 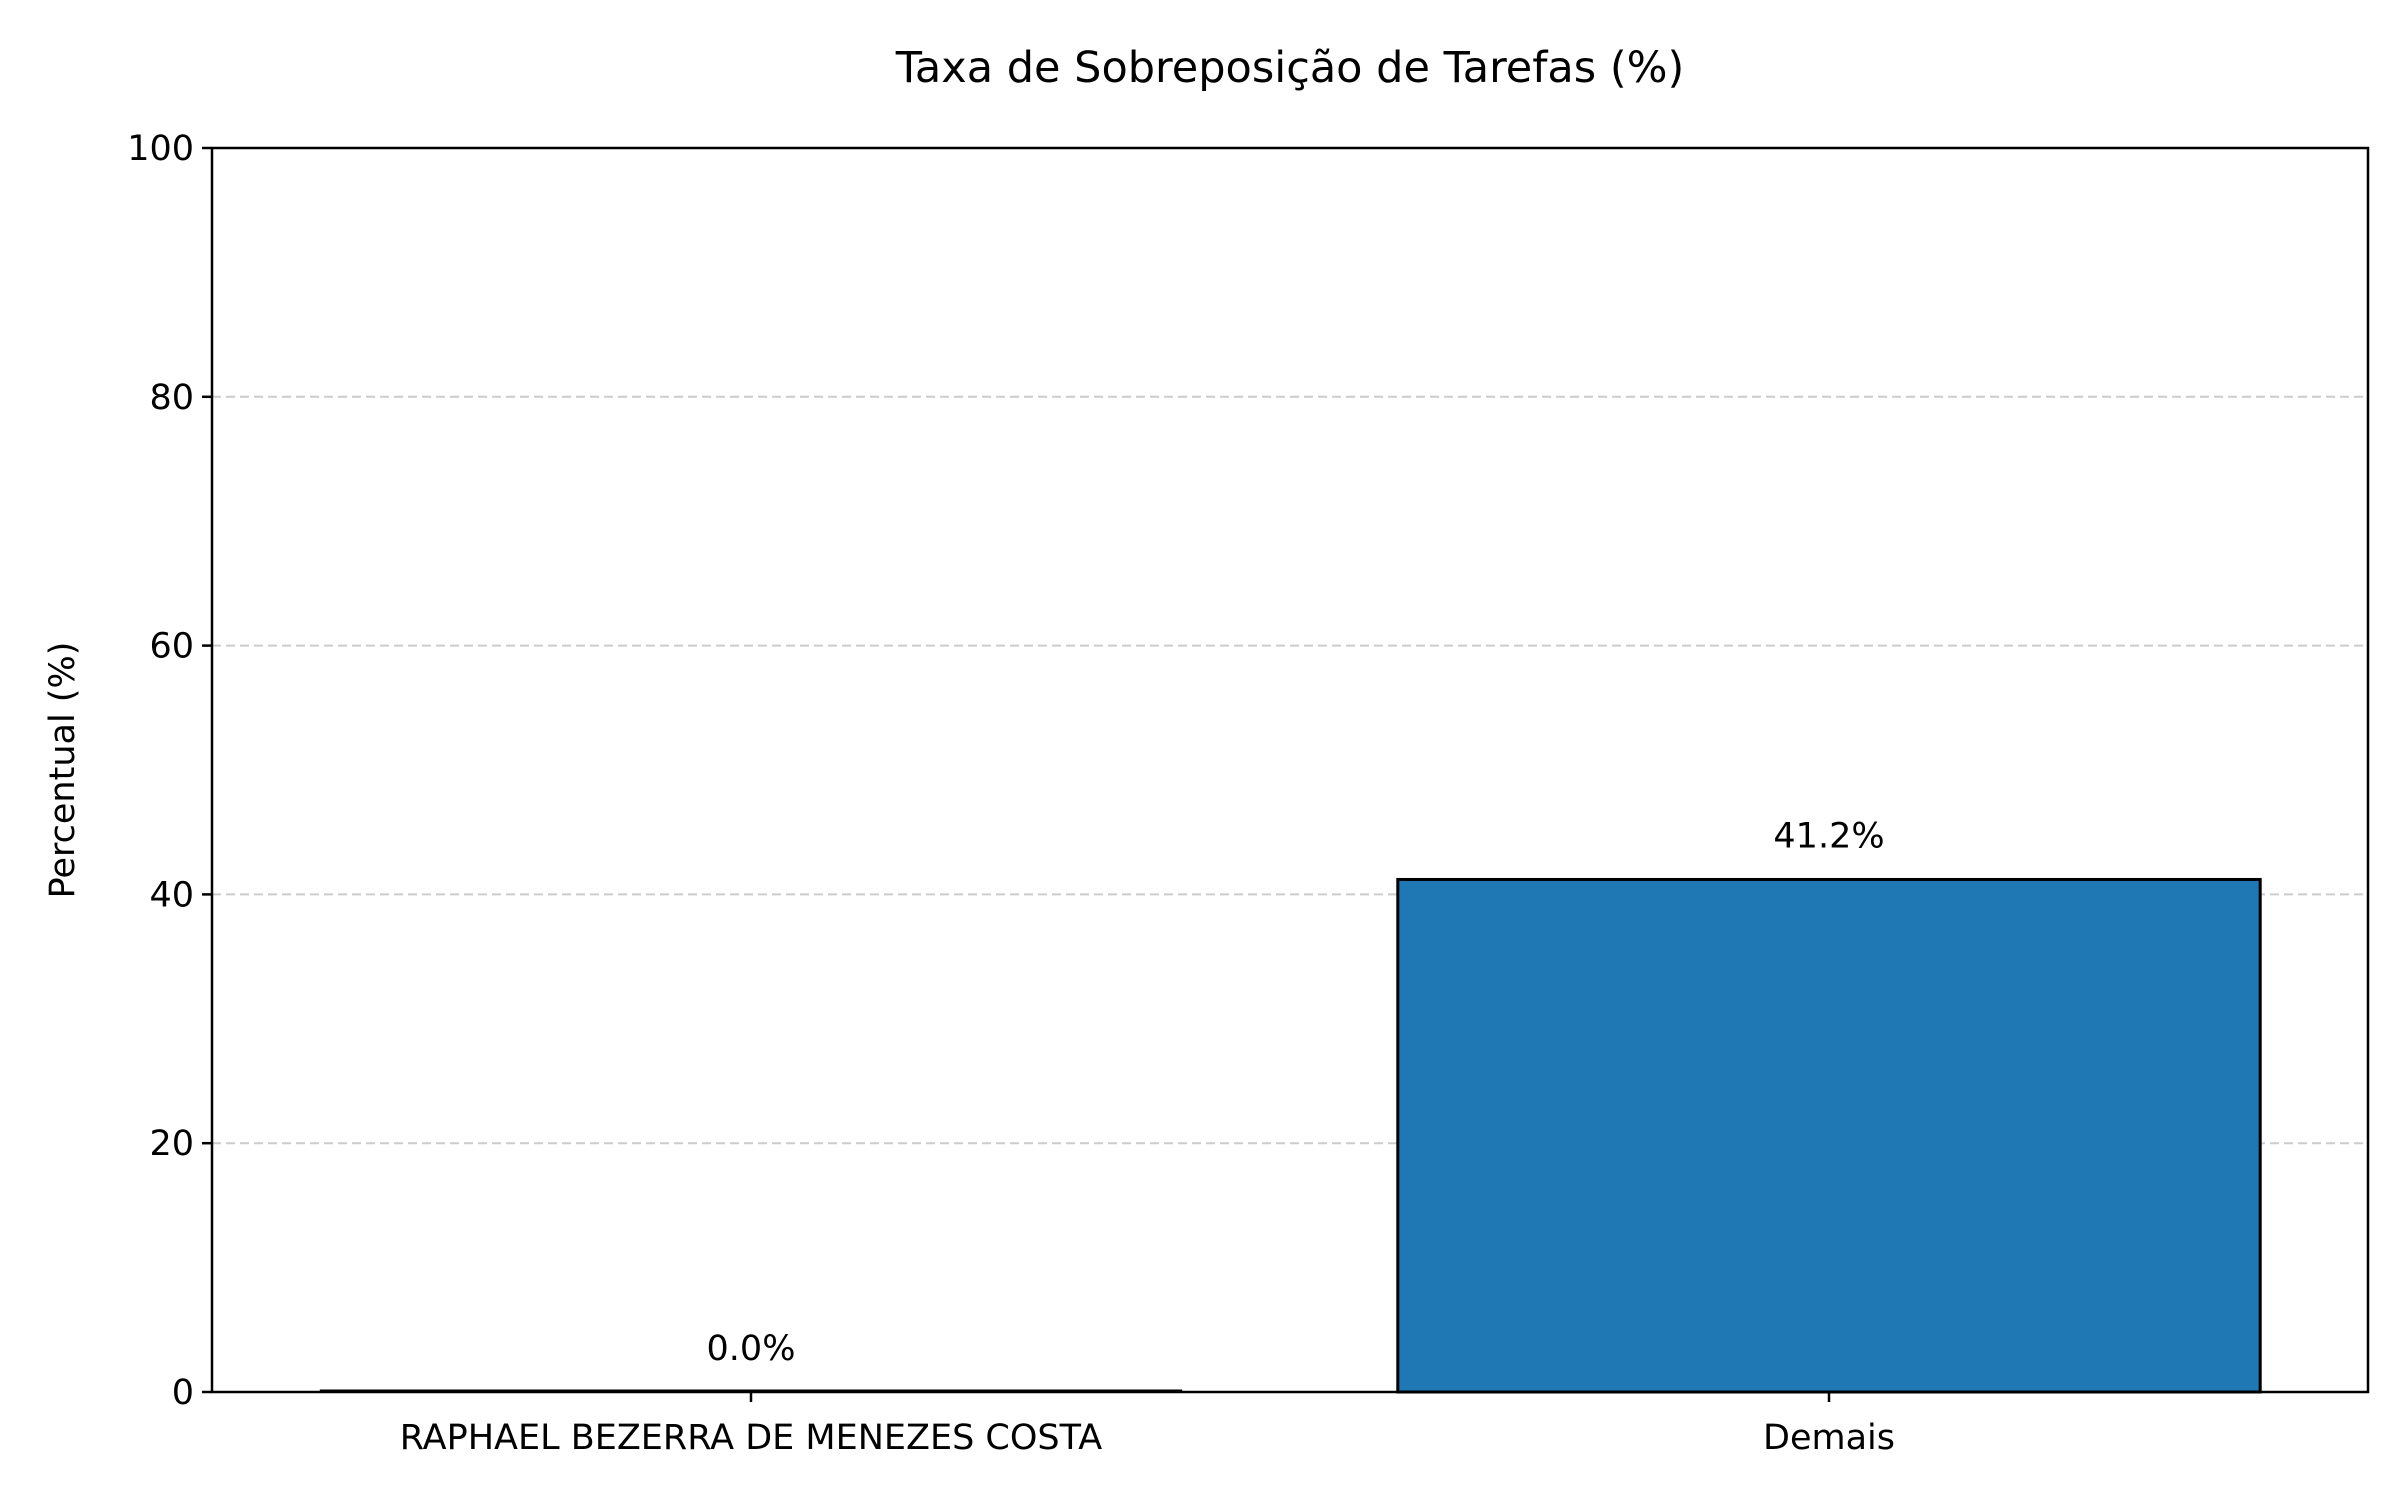 What do you see at coordinates (171, 647) in the screenshot?
I see `y-tick-label: 60` at bounding box center [171, 647].